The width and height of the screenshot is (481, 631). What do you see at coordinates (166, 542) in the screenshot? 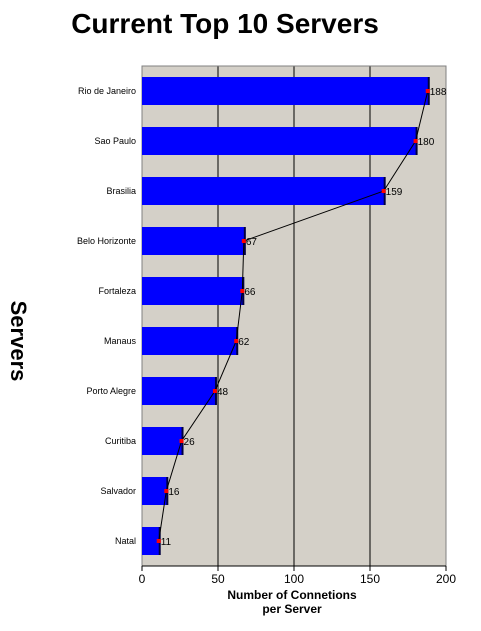
I see `data-label-9: 11` at bounding box center [166, 542].